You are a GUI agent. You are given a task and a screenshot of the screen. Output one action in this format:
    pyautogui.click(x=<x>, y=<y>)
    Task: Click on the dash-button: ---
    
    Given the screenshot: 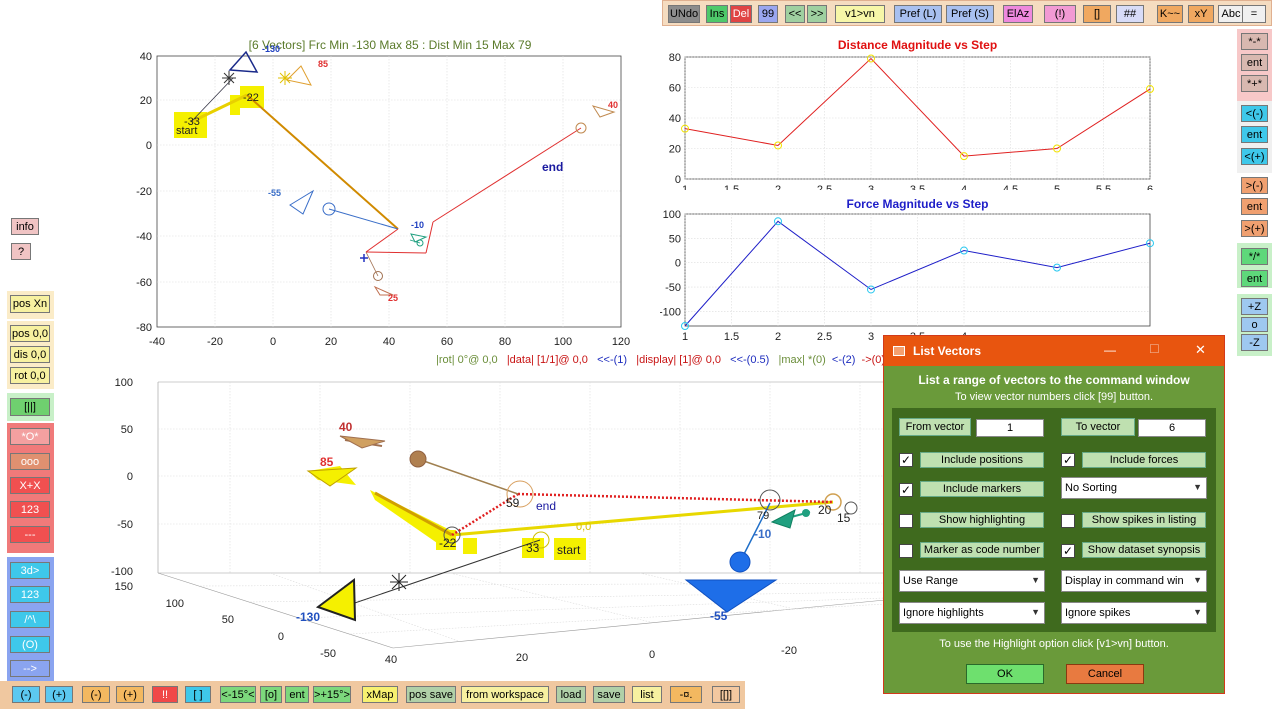 What is the action you would take?
    pyautogui.click(x=30, y=534)
    